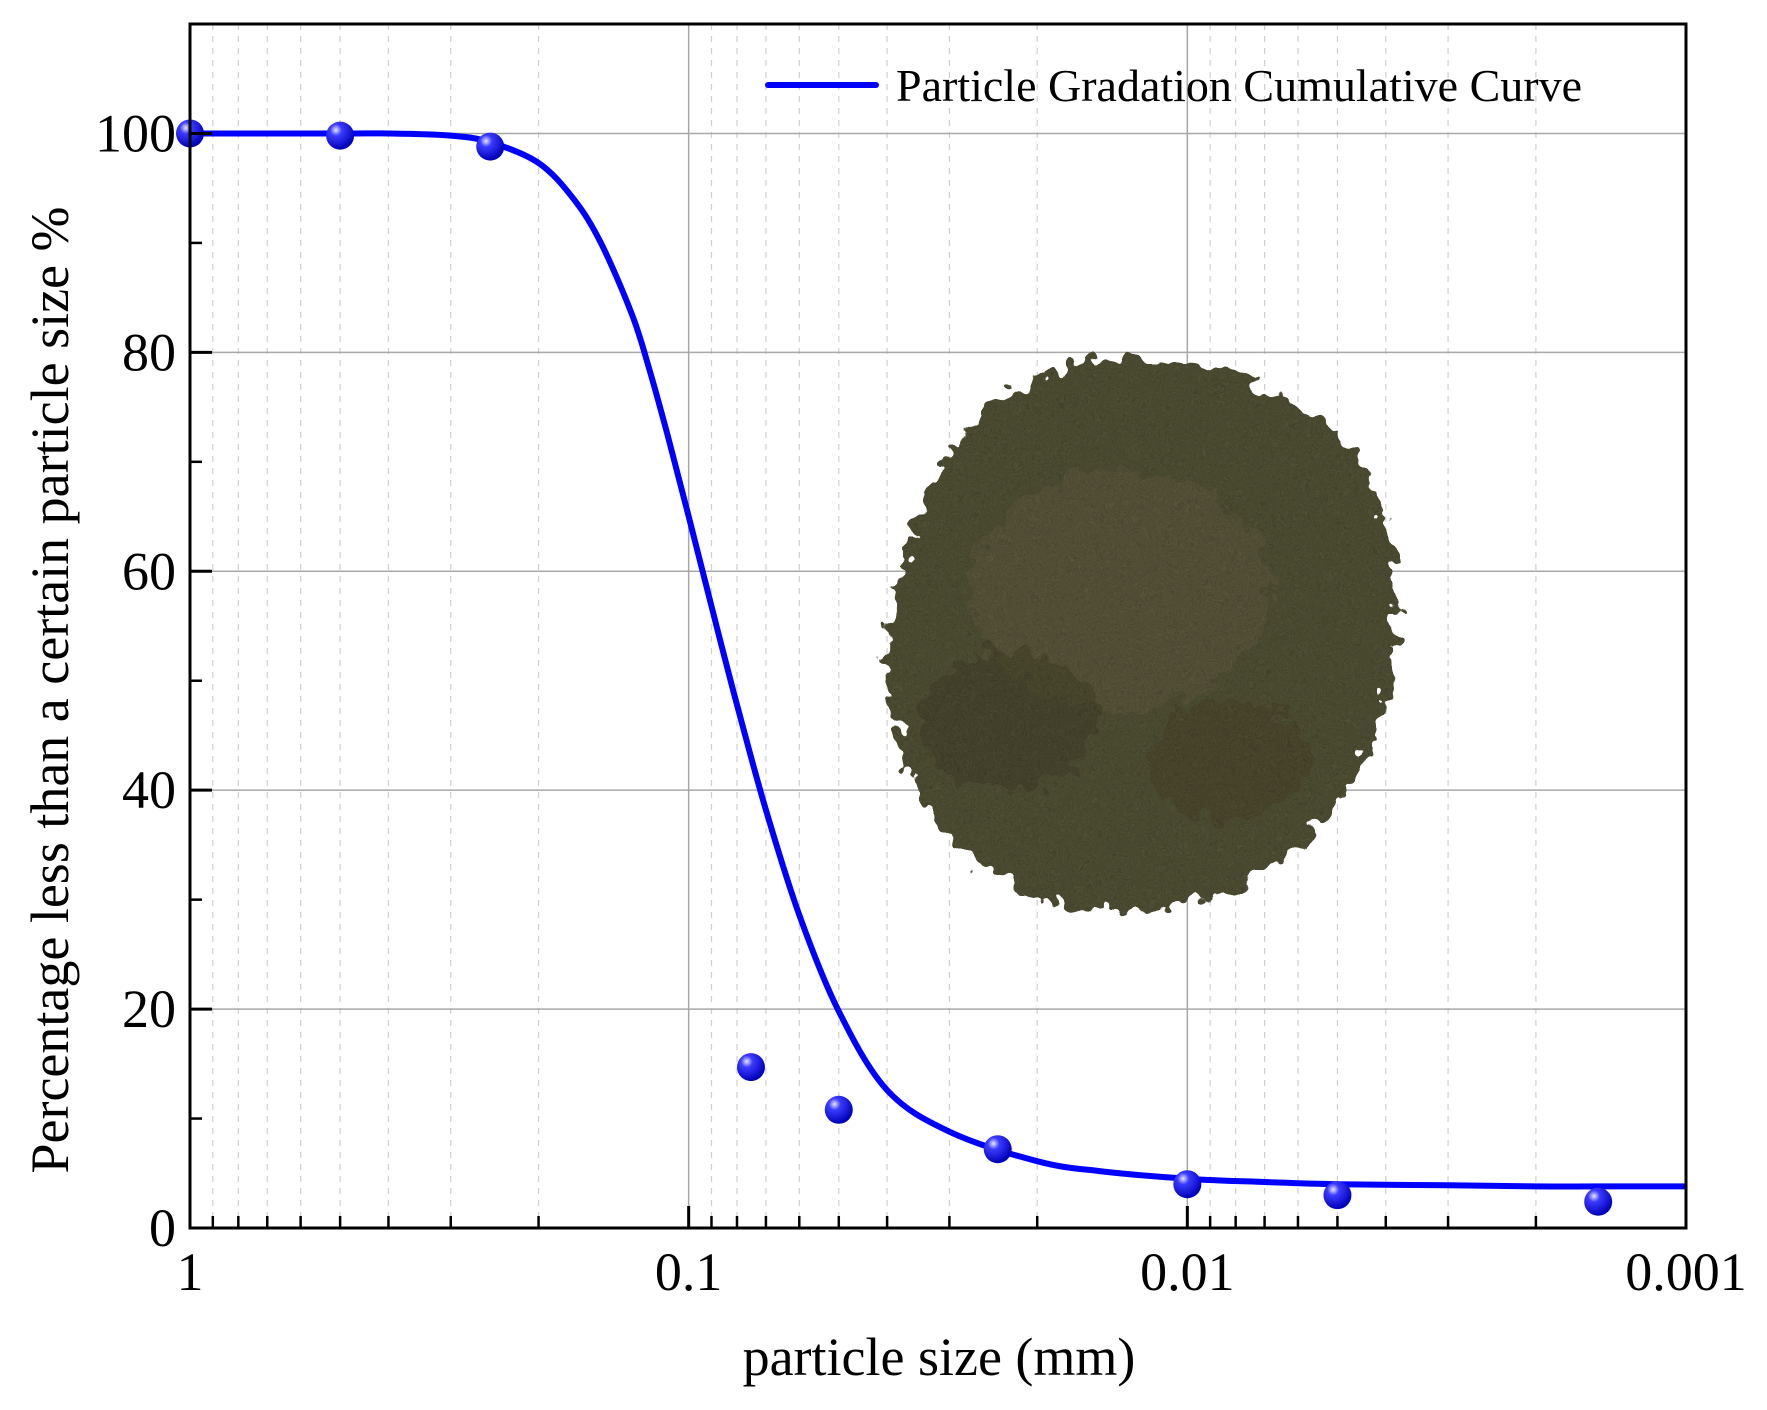 This screenshot has width=1767, height=1410. What do you see at coordinates (190, 1272) in the screenshot?
I see `x-tick-label: 1` at bounding box center [190, 1272].